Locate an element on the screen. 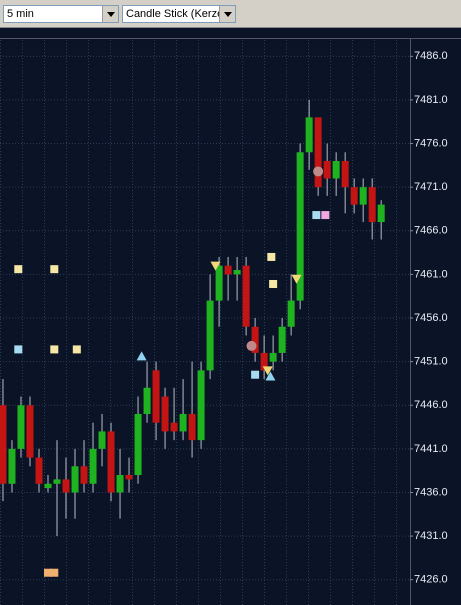 Image resolution: width=461 pixels, height=605 pixels. y-tick-label: 7476.0 is located at coordinates (431, 143).